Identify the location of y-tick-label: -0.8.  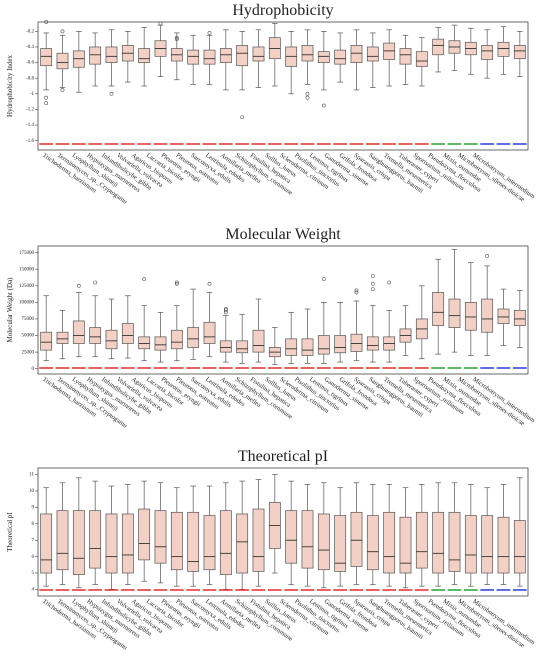
(30, 78).